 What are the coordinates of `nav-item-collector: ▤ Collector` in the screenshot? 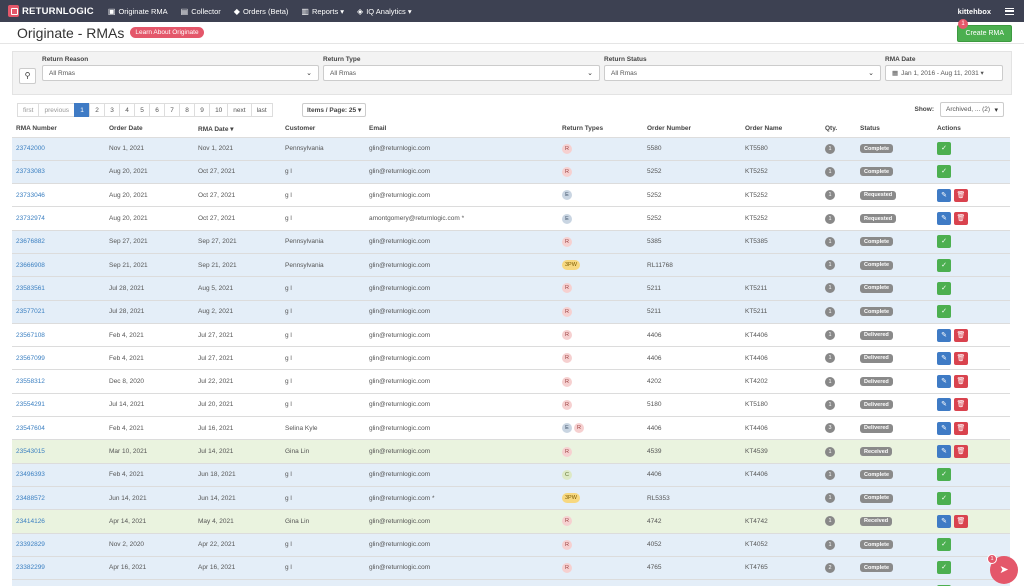 It's located at (201, 11).